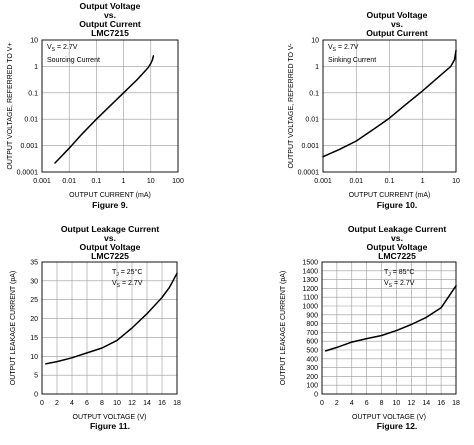 This screenshot has height=445, width=474. What do you see at coordinates (312, 351) in the screenshot?
I see `y-tick-label: 500` at bounding box center [312, 351].